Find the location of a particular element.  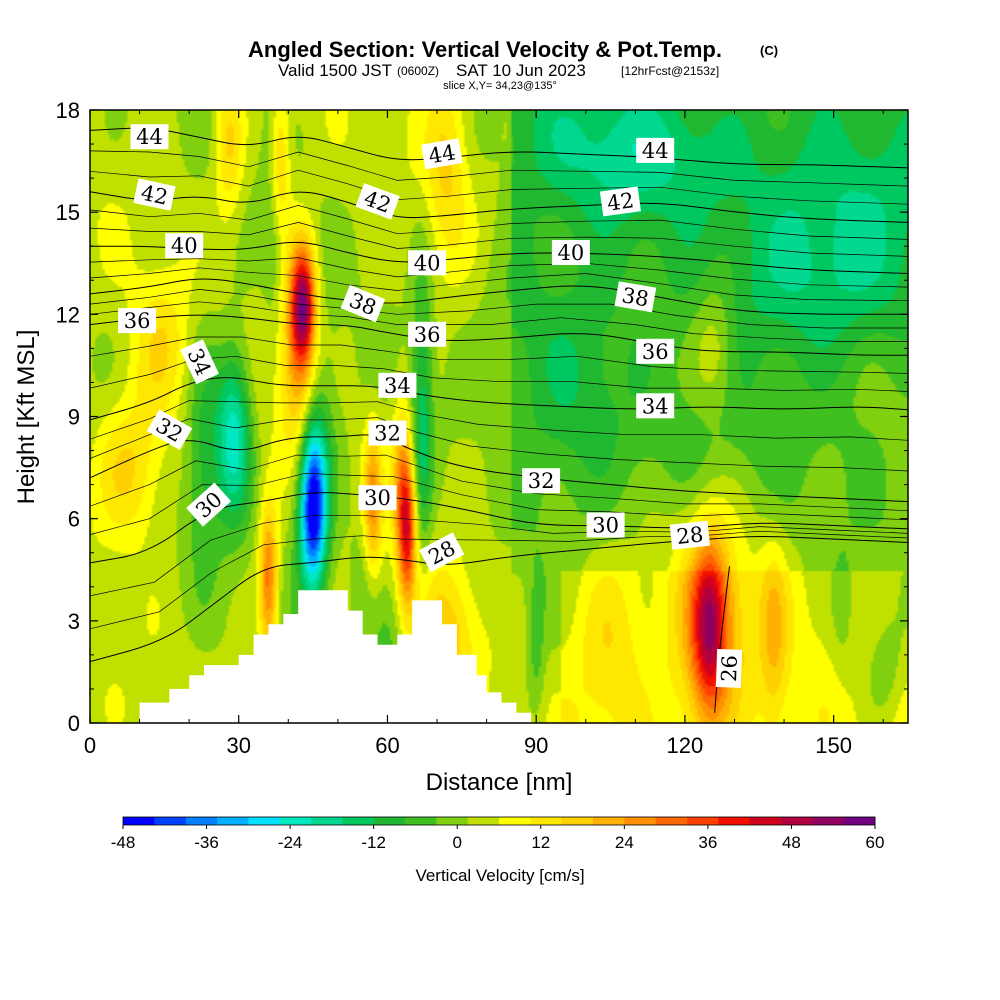

y-tick-label: 3 is located at coordinates (74, 621).